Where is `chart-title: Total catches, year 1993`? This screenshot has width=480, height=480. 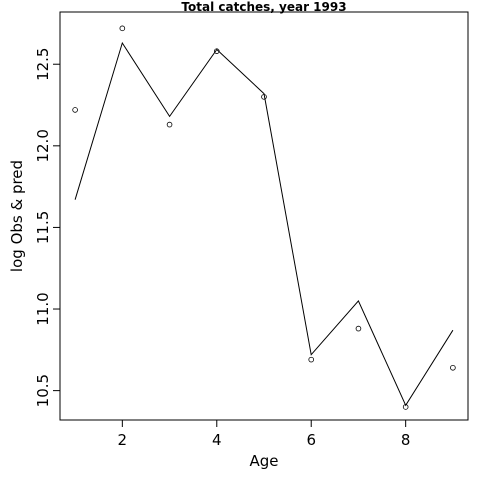
chart-title: Total catches, year 1993 is located at coordinates (263, 7).